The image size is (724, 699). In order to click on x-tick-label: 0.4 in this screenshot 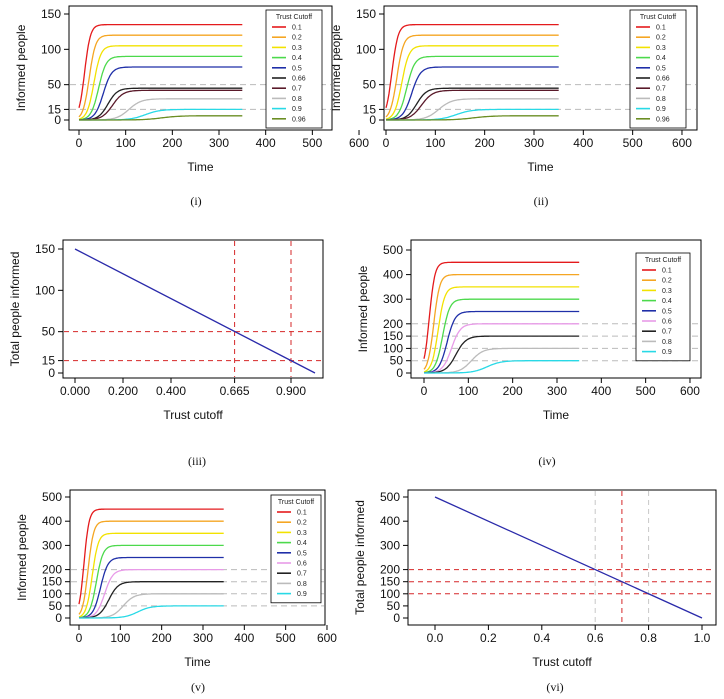, I will do `click(541, 638)`.